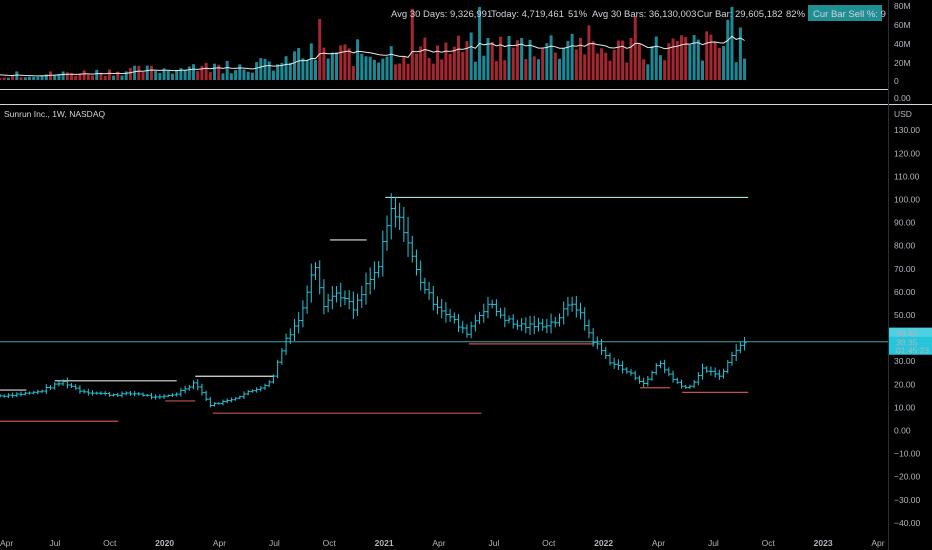  I want to click on volume-average-line, so click(372, 56).